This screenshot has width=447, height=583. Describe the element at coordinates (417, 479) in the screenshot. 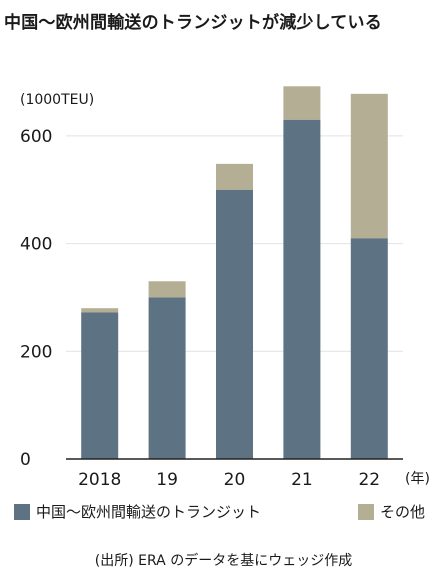

I see `x-axis-unit-label: (年)` at that location.